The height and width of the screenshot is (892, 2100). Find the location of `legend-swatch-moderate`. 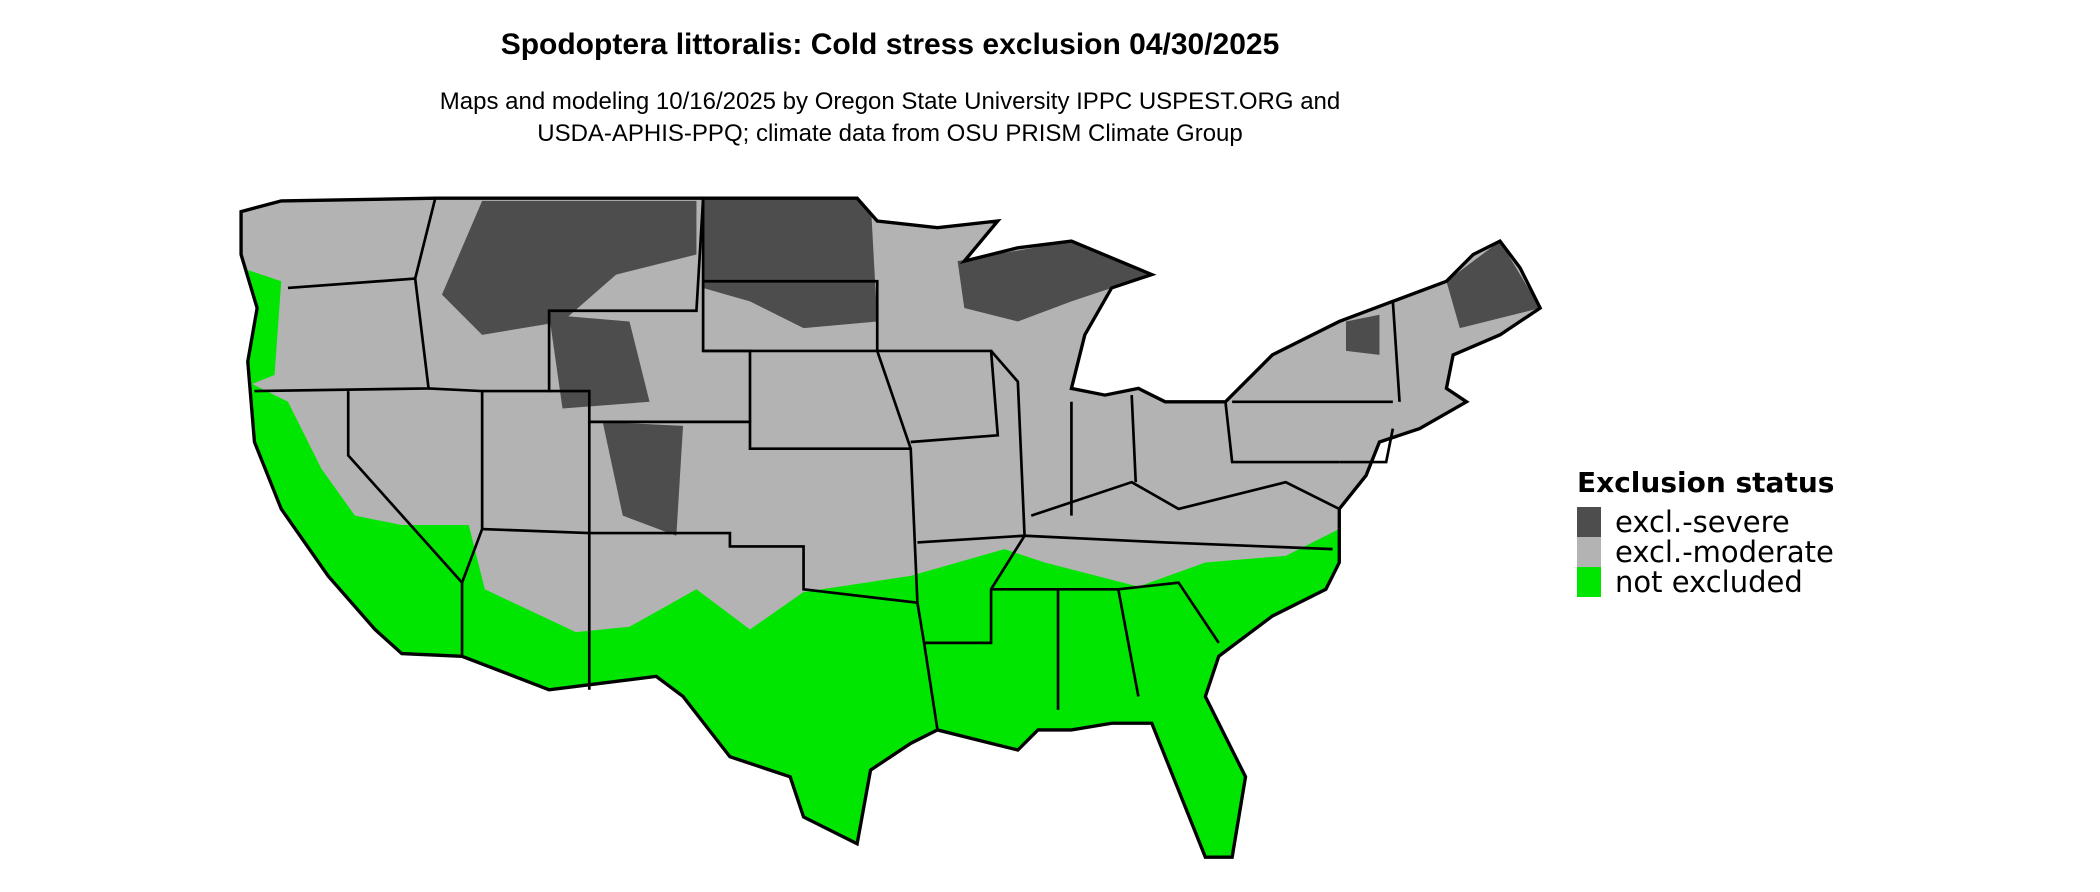

legend-swatch-moderate is located at coordinates (1589, 552).